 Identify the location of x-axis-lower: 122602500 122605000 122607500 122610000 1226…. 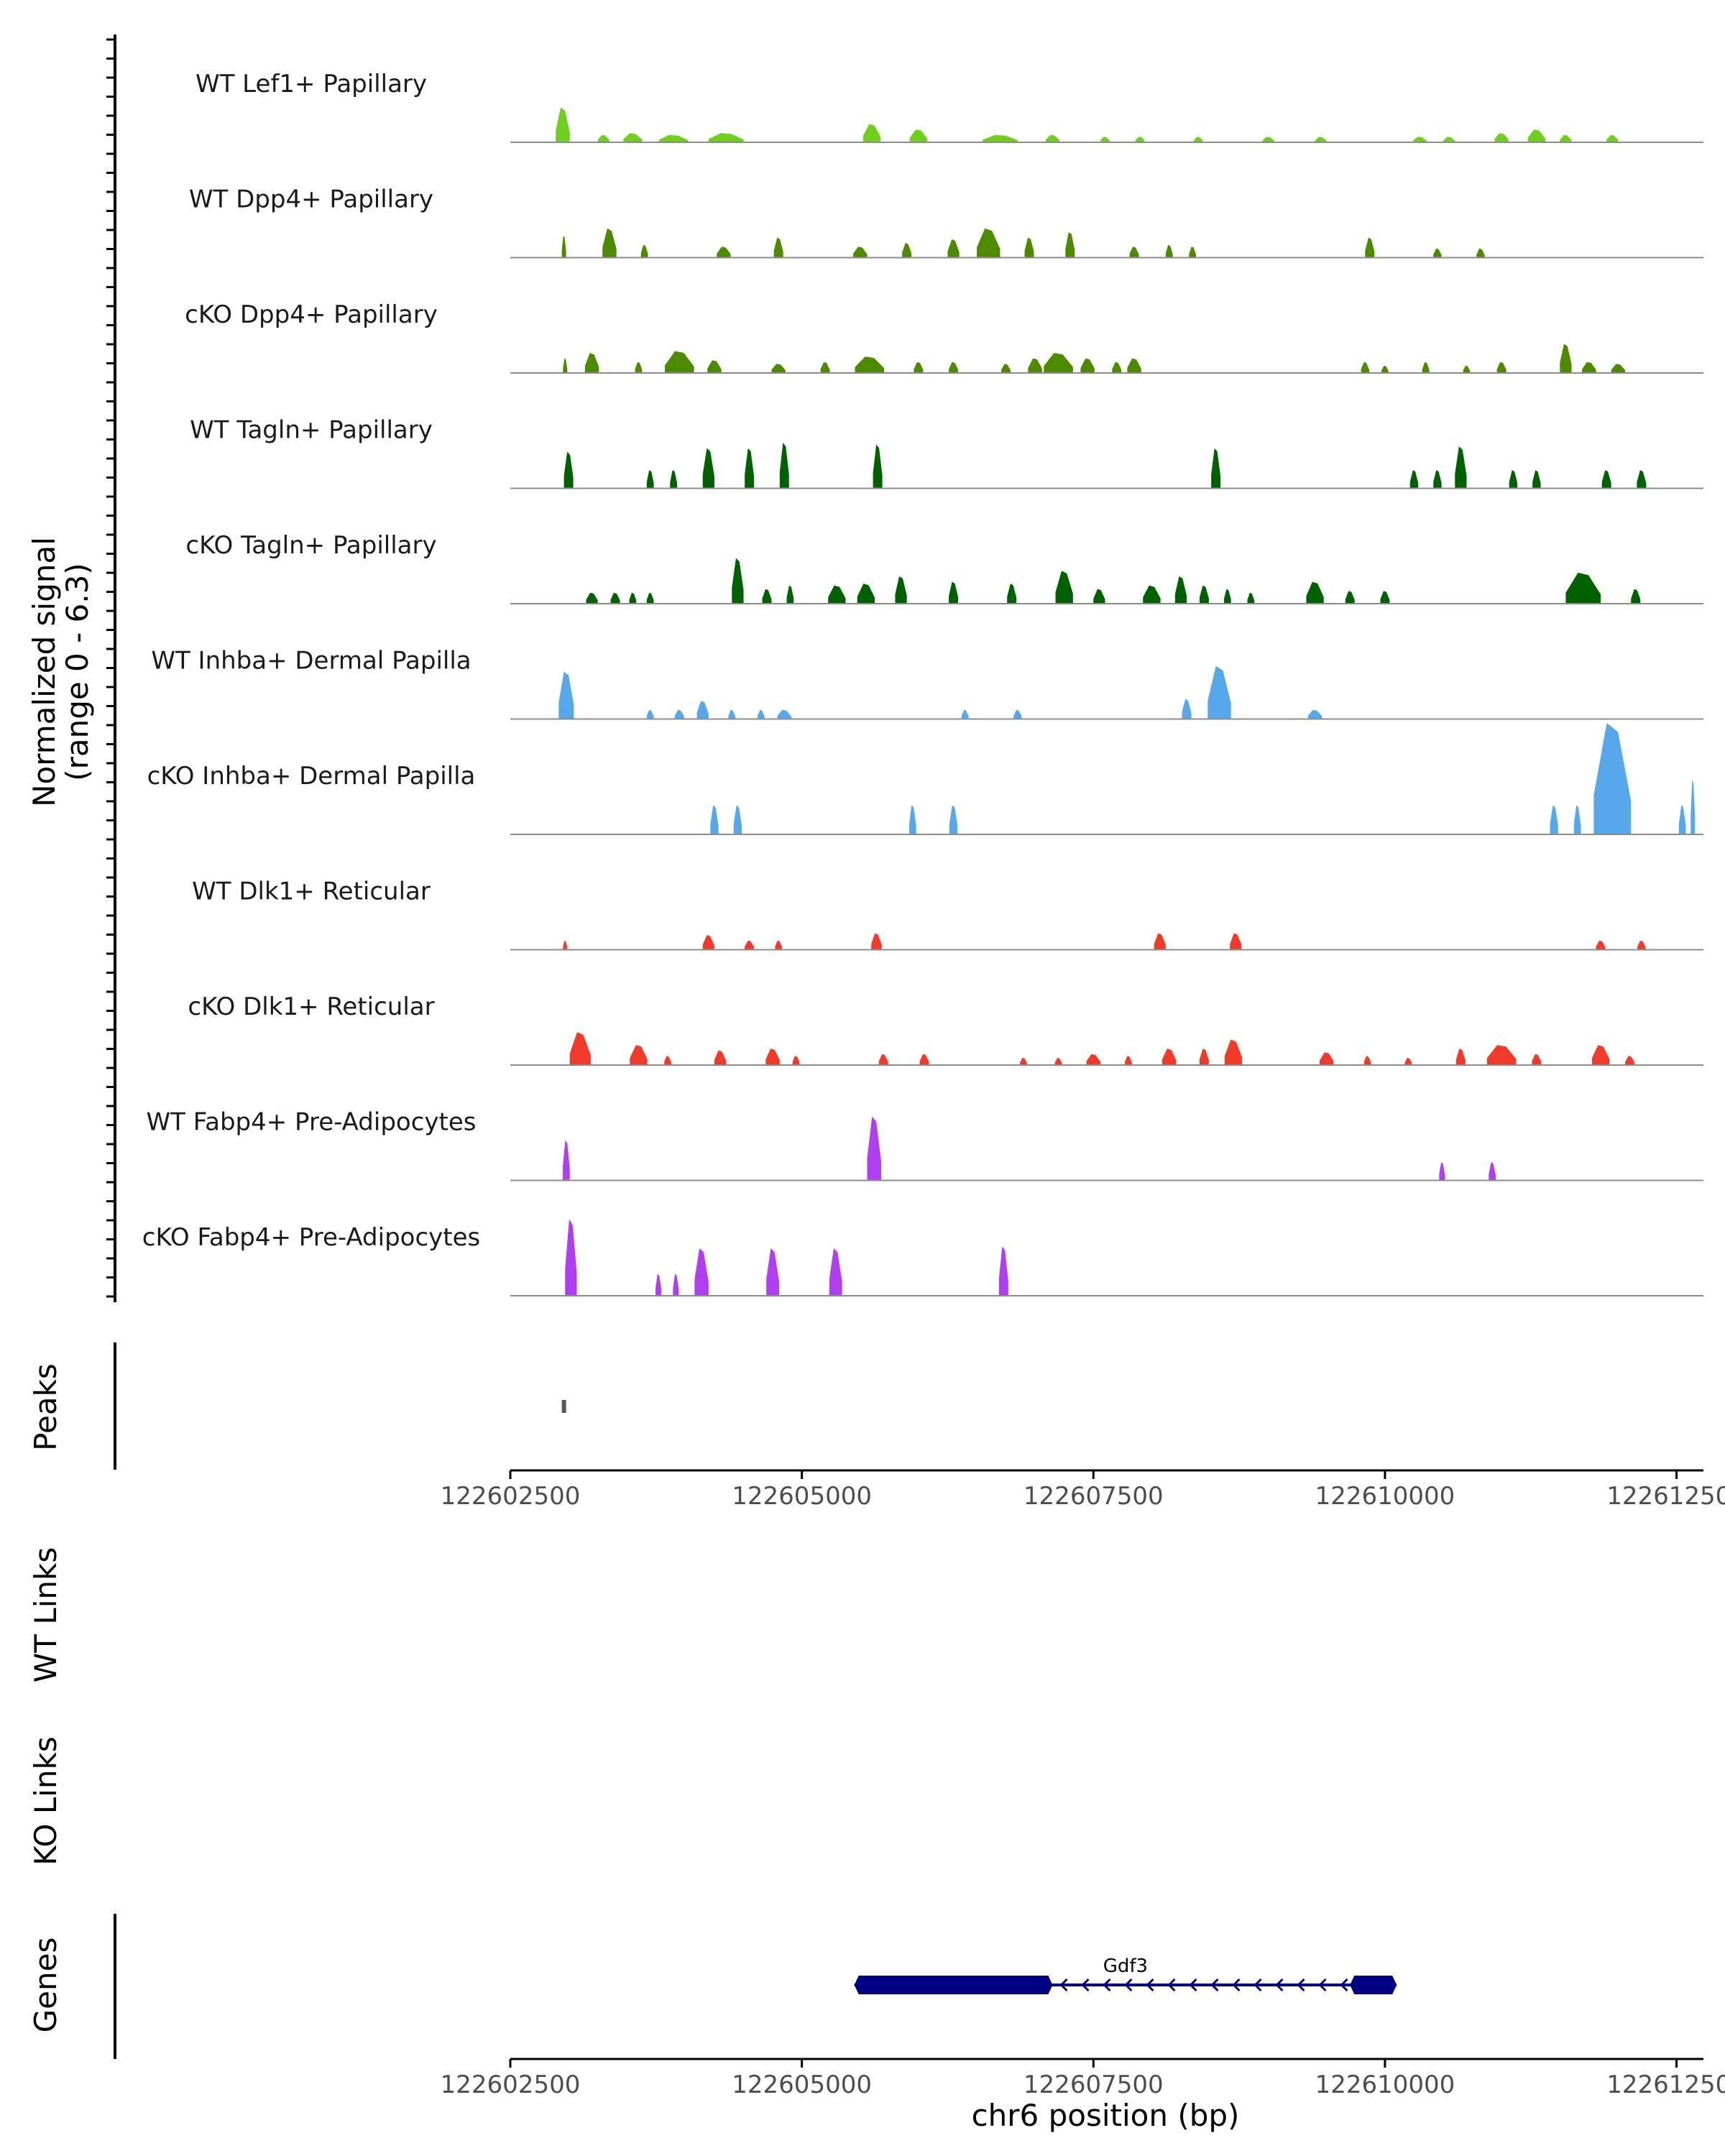
(1083, 2078).